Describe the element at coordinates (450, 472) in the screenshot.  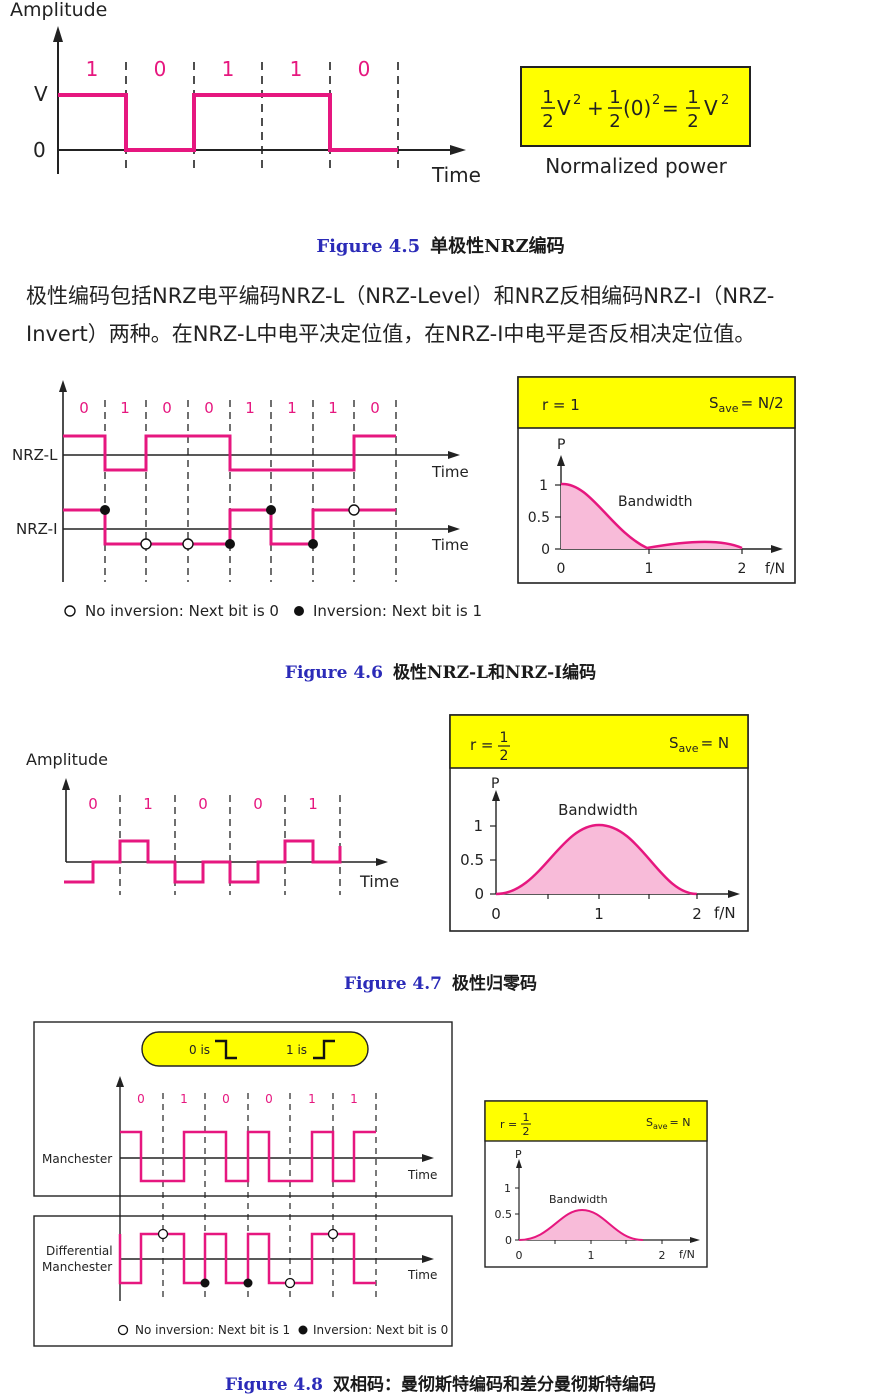
I see `nrzl-time-label: Time` at that location.